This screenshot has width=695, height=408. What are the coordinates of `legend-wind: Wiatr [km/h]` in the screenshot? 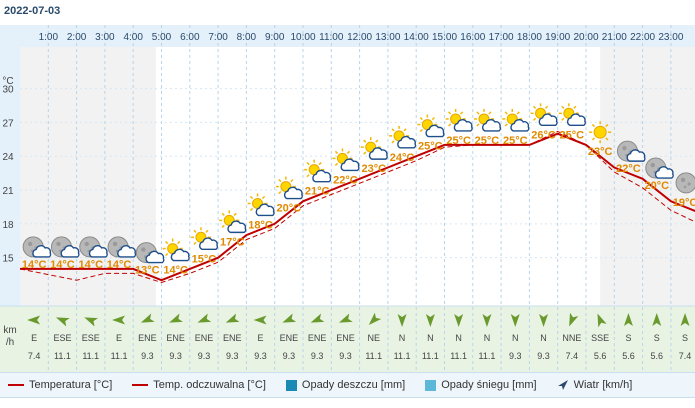 It's located at (595, 385).